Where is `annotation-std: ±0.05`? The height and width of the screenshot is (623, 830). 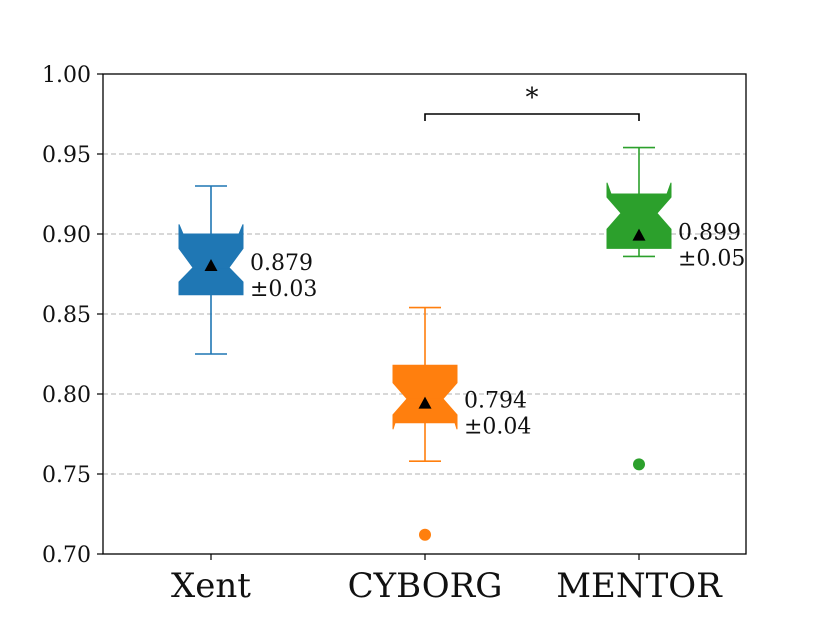 annotation-std: ±0.05 is located at coordinates (711, 259).